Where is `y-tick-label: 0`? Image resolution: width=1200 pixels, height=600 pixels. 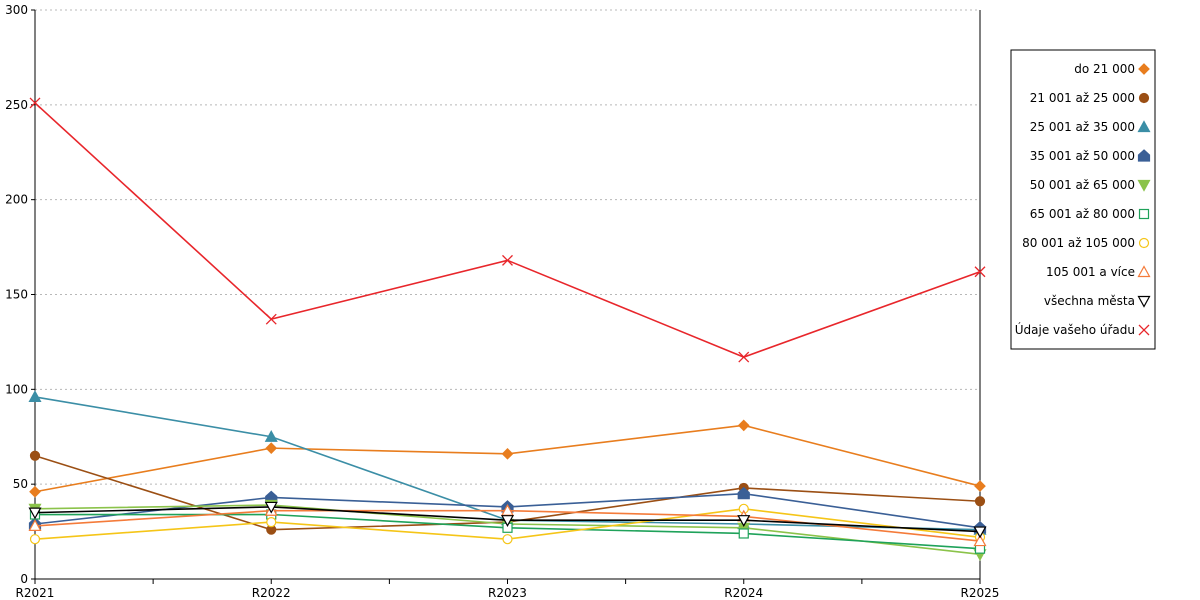
y-tick-label: 0 is located at coordinates (24, 579).